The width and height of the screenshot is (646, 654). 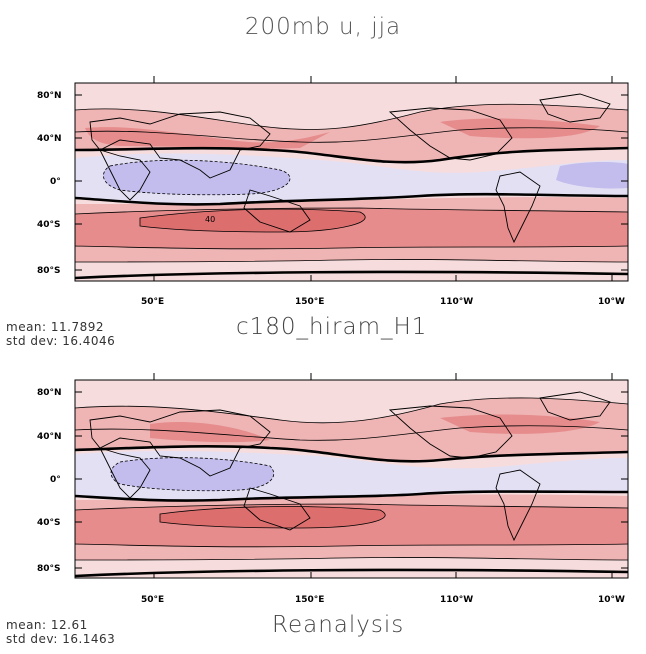 What do you see at coordinates (152, 302) in the screenshot?
I see `x-tick-50e: 50°E` at bounding box center [152, 302].